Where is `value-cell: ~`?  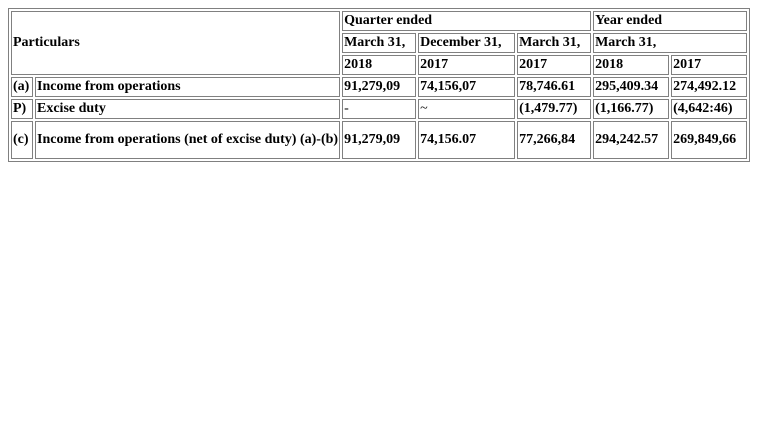
value-cell: ~ is located at coordinates (467, 109).